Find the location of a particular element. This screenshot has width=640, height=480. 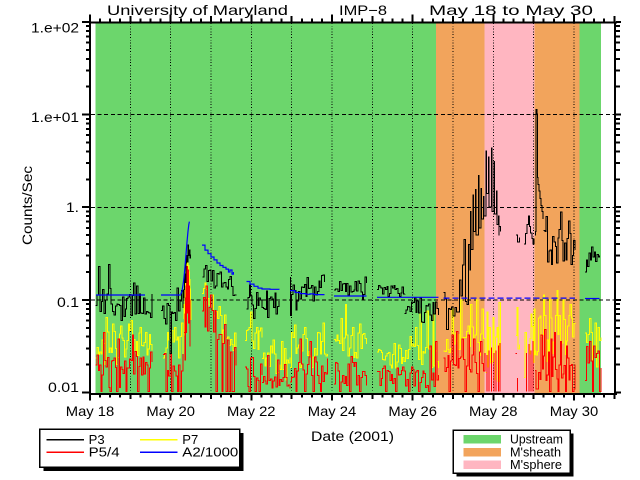

svg-text: P5/4 is located at coordinates (104, 452).